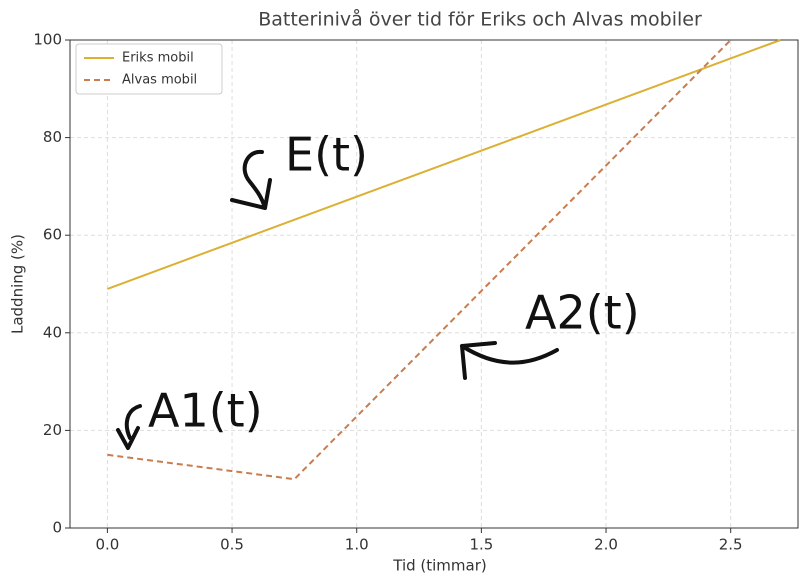 Image resolution: width=800 pixels, height=588 pixels. What do you see at coordinates (52, 332) in the screenshot?
I see `y-tick-label: 40` at bounding box center [52, 332].